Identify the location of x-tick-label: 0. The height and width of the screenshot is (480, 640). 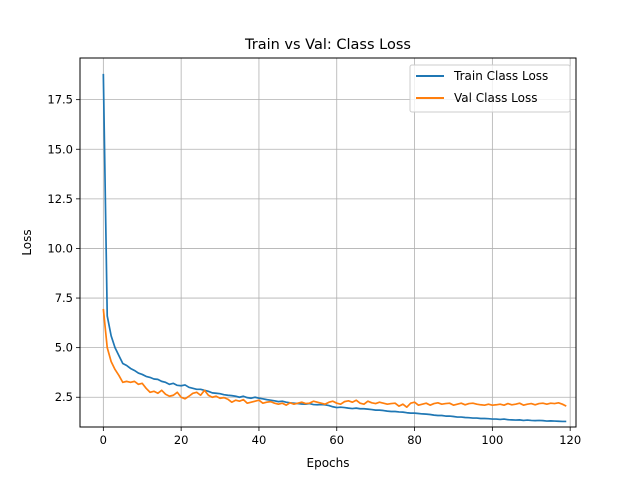
(103, 440).